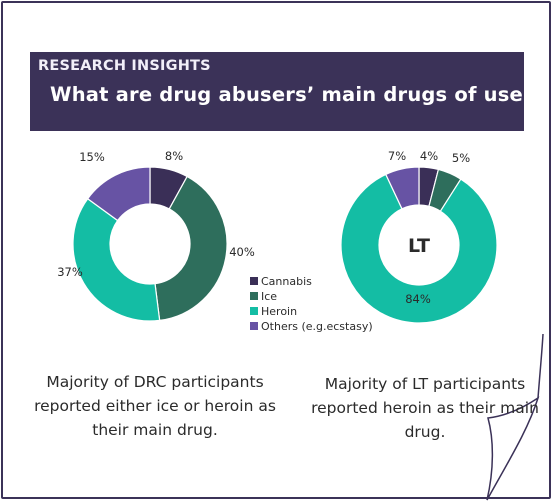 This screenshot has height=502, width=554. I want to click on header-kicker: RESEARCH INSIGHTS, so click(124, 66).